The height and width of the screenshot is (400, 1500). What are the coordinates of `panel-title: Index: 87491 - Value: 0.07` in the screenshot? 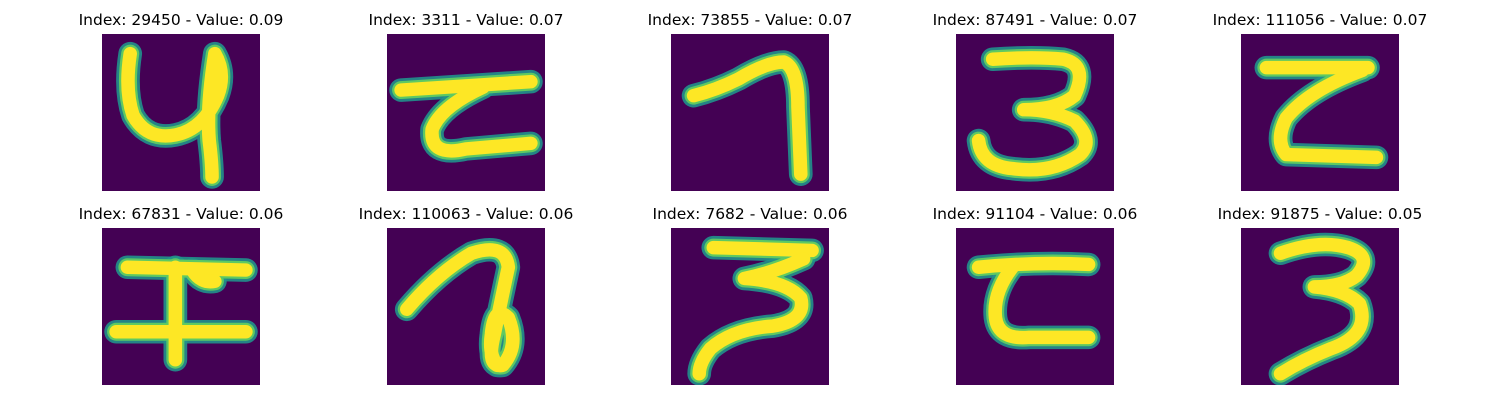 It's located at (1035, 20).